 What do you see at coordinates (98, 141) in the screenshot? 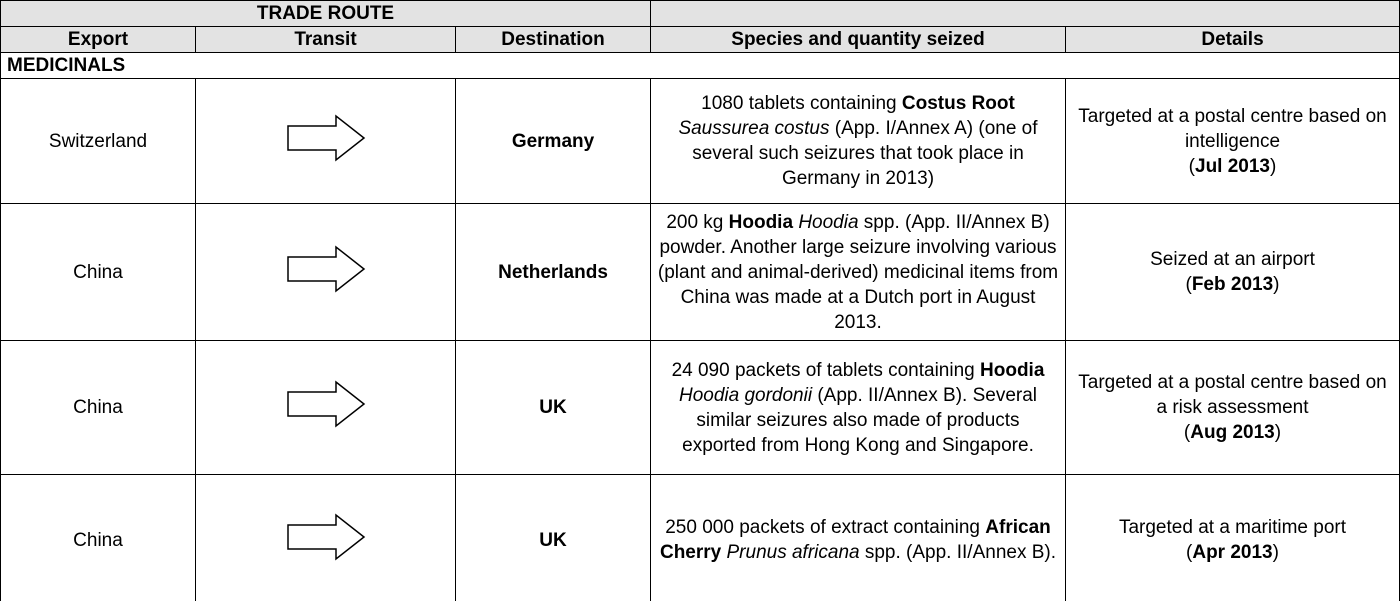
I see `export-cell: Switzerland` at bounding box center [98, 141].